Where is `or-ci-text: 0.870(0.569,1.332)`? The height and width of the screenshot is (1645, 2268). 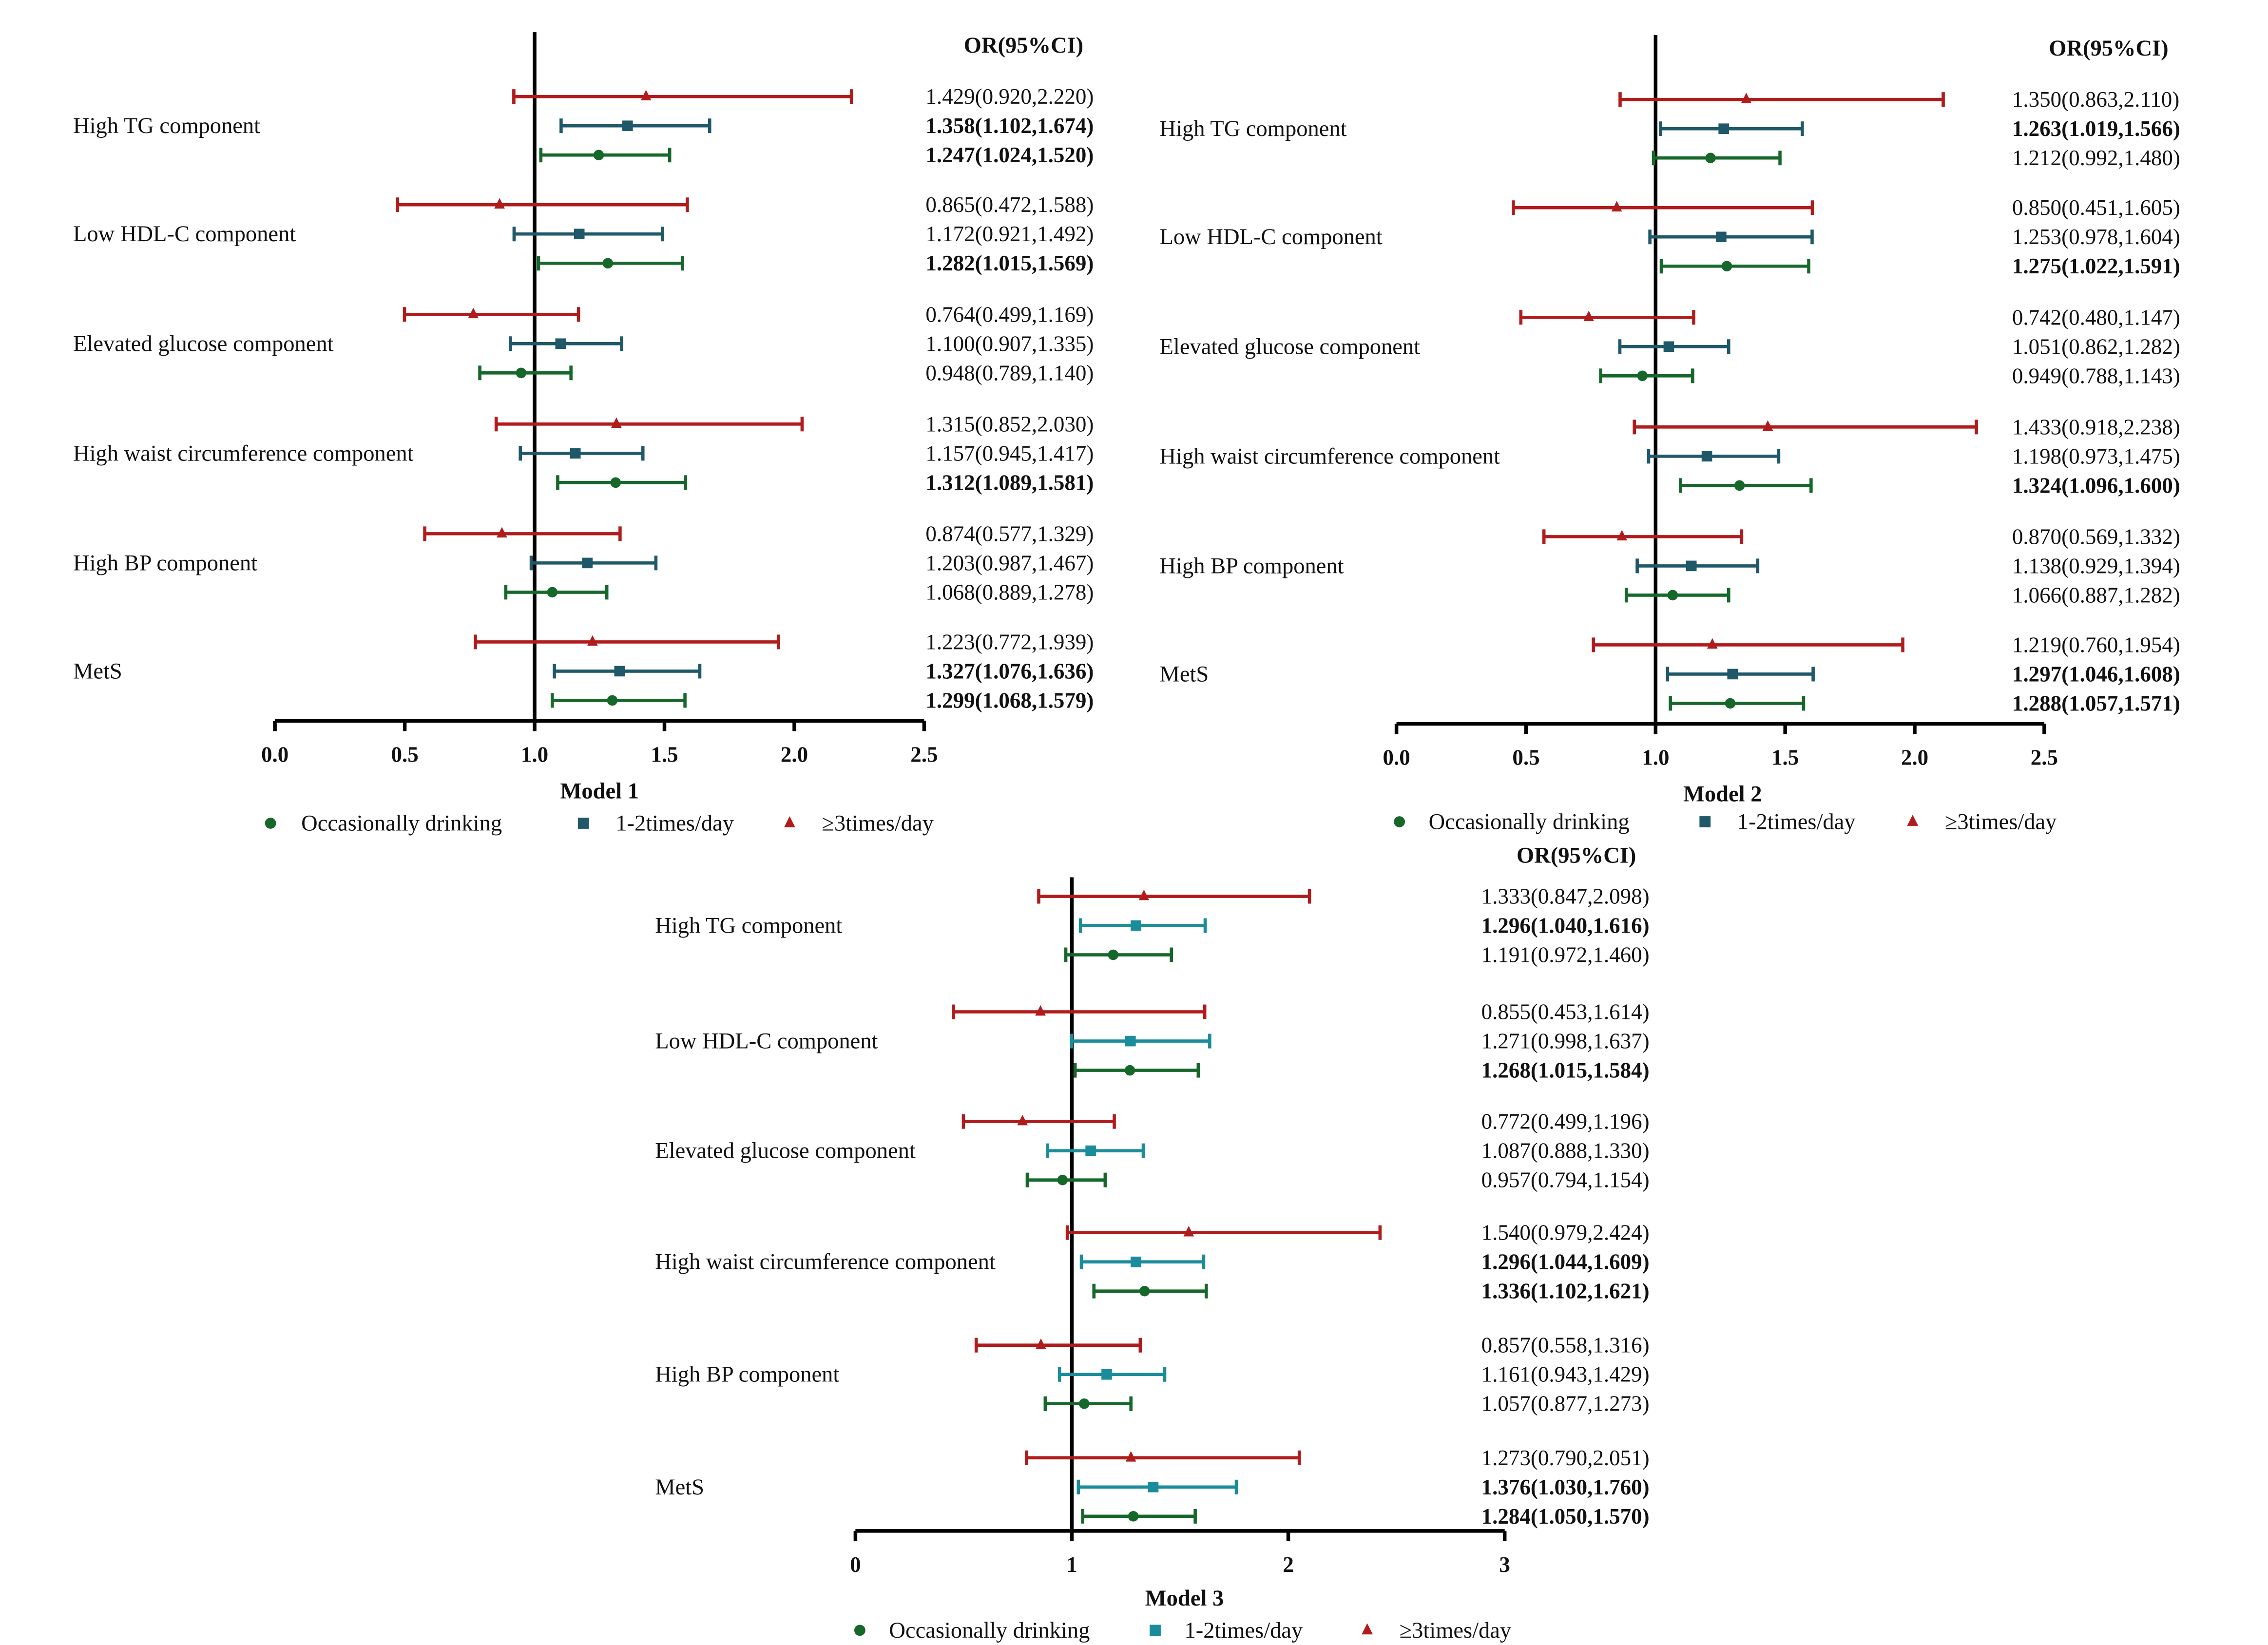 or-ci-text: 0.870(0.569,1.332) is located at coordinates (2096, 536).